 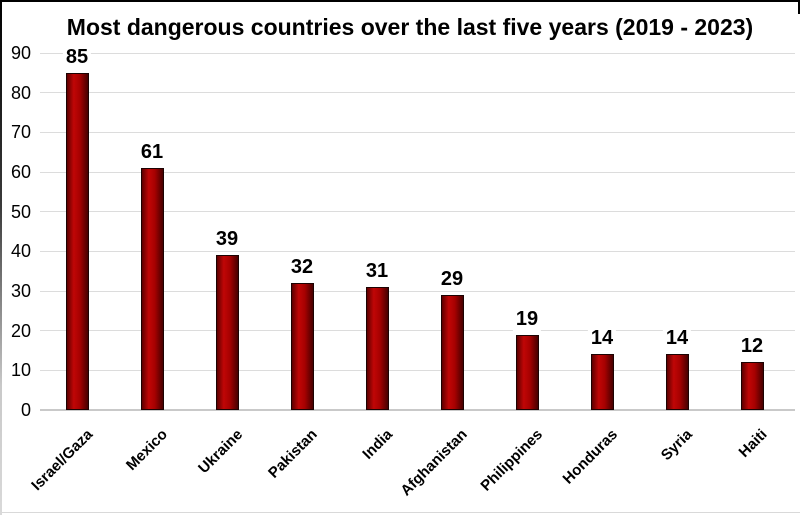 I want to click on value-label-mexico: 61, so click(x=152, y=152).